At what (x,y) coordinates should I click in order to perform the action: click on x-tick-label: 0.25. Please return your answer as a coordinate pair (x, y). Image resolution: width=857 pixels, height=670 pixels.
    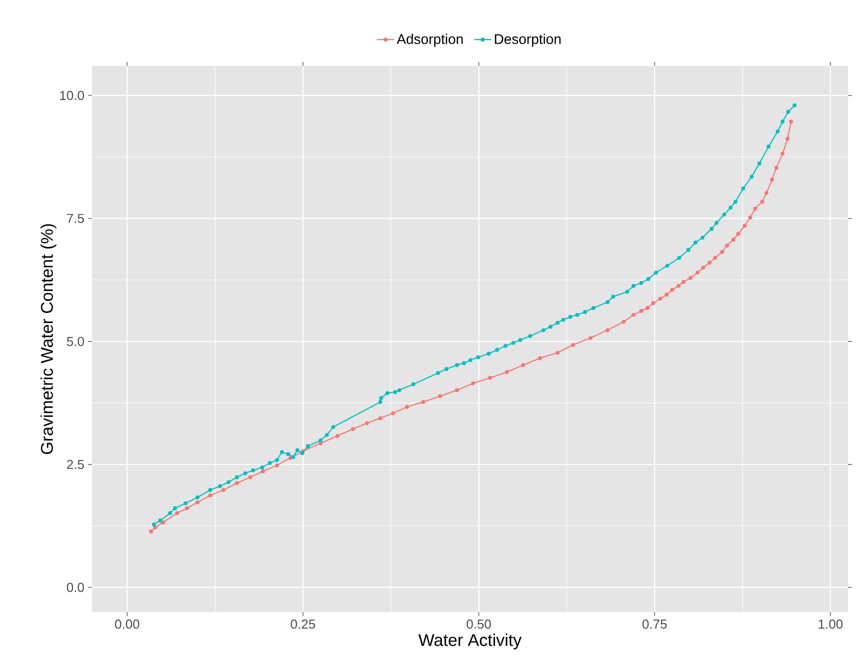
    Looking at the image, I should click on (303, 624).